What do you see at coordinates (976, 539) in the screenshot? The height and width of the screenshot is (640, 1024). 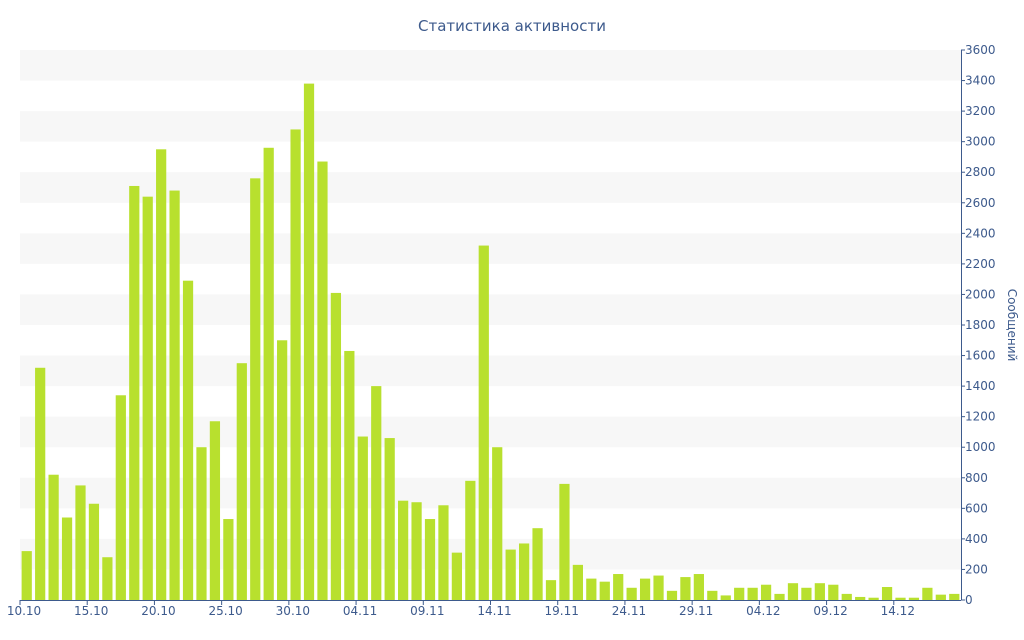 I see `y-tick-label: 400` at bounding box center [976, 539].